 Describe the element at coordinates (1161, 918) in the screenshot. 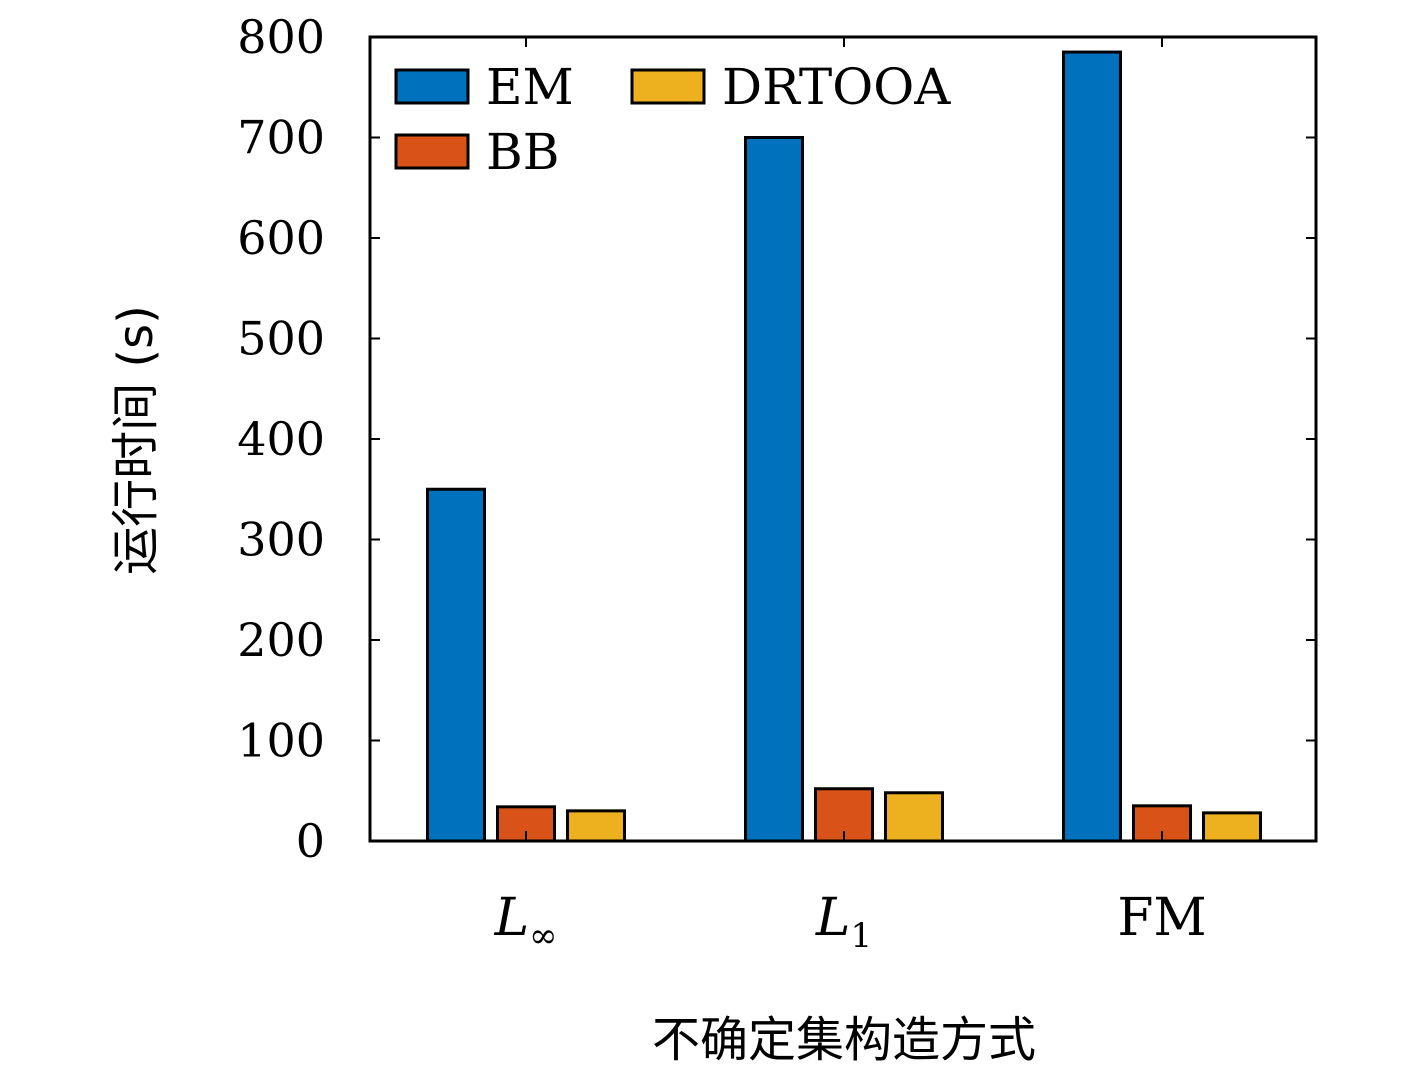

I see `x-tick-label: FM` at that location.